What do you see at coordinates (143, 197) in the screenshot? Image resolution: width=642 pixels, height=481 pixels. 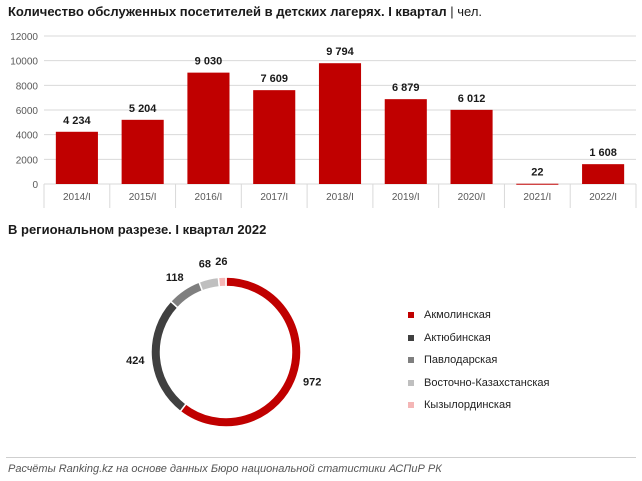 I see `x-tick-label: 2015/I` at bounding box center [143, 197].